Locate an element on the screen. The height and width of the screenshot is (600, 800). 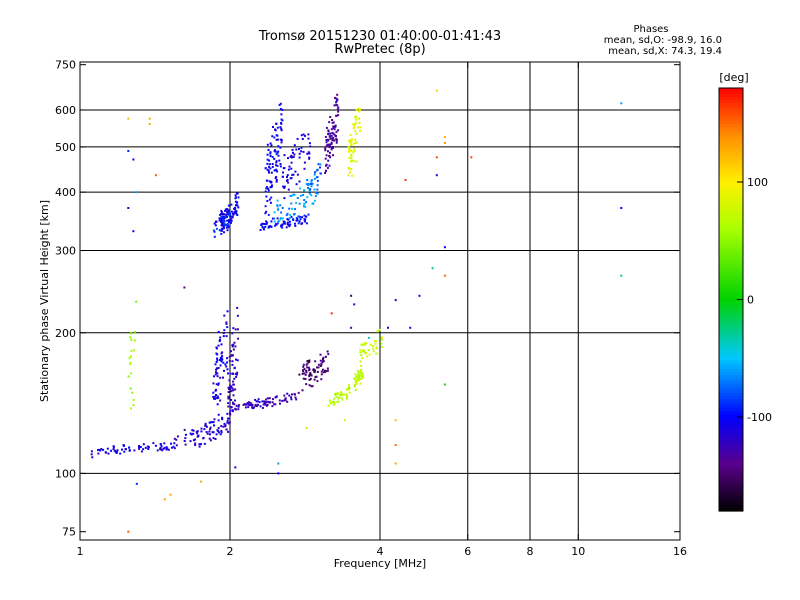
chart-title: Tromsø 20151230 01:40:00-01:41:43 is located at coordinates (379, 36).